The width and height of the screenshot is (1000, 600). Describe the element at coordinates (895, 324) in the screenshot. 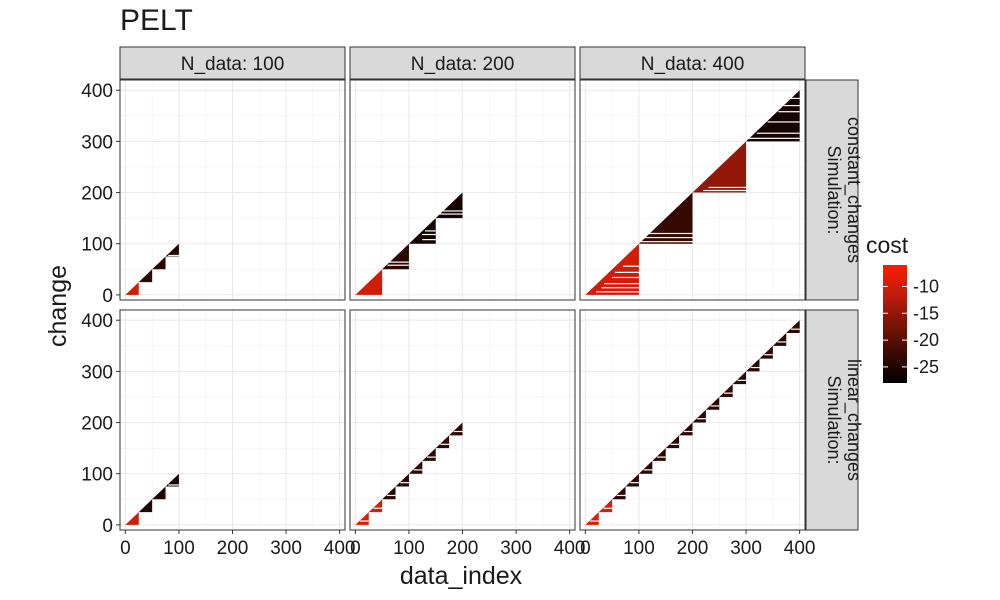

I see `legend-colorbar` at that location.